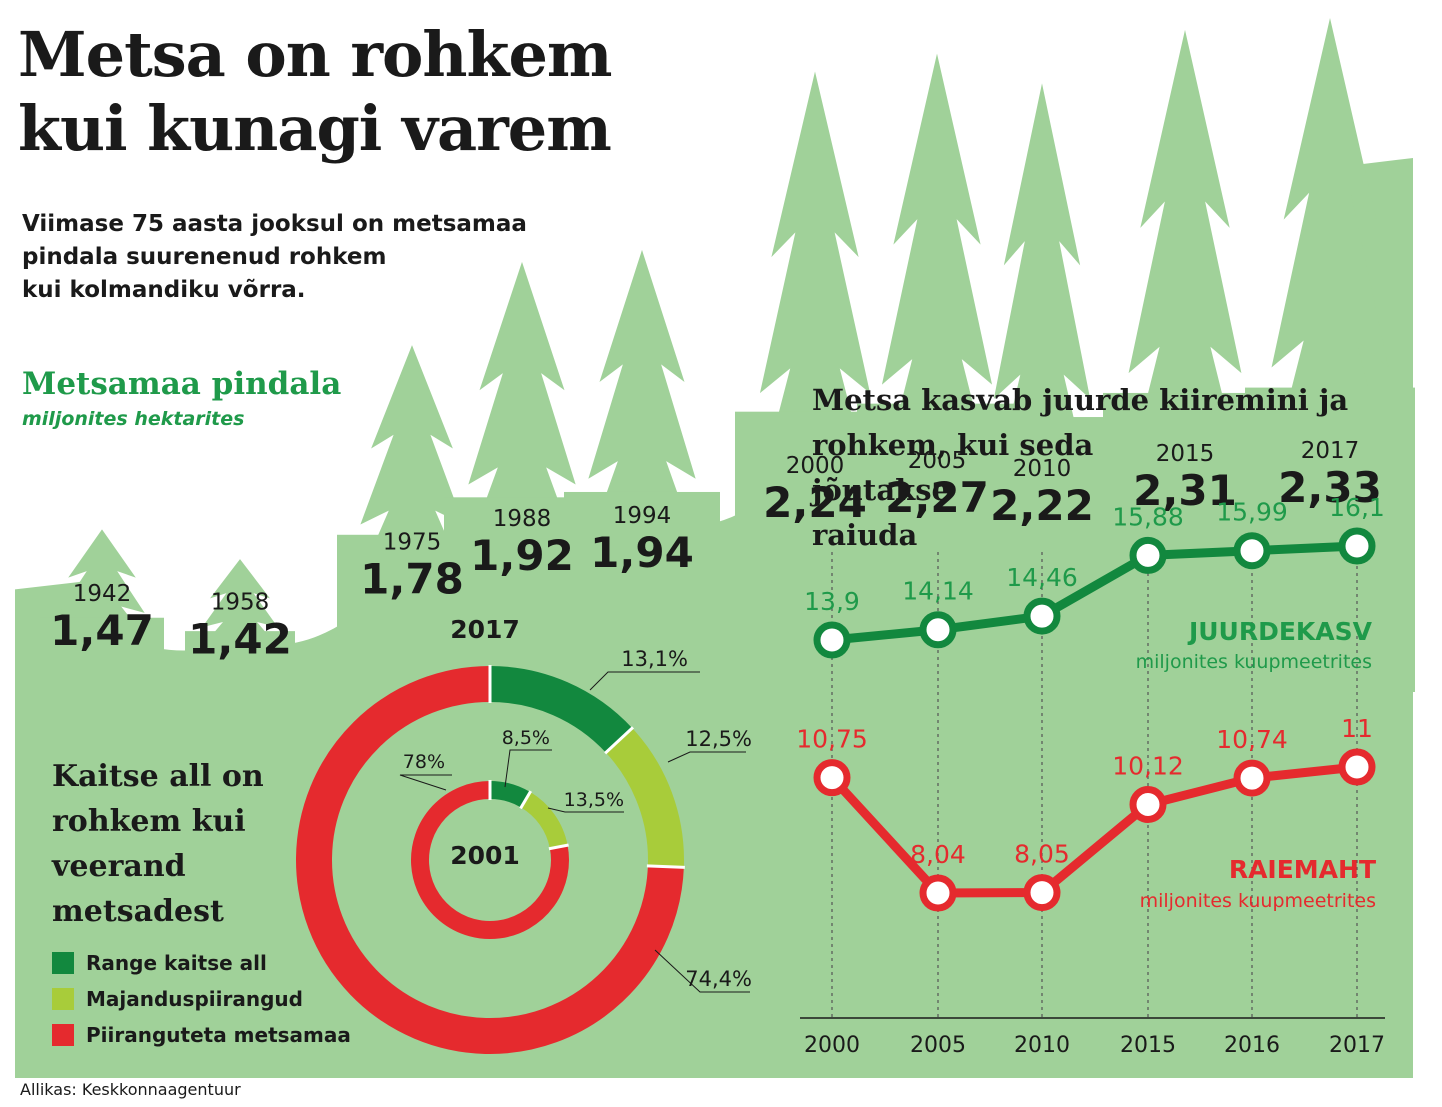  Describe the element at coordinates (1302, 869) in the screenshot. I see `series-name-label: RAIEMAHT` at that location.